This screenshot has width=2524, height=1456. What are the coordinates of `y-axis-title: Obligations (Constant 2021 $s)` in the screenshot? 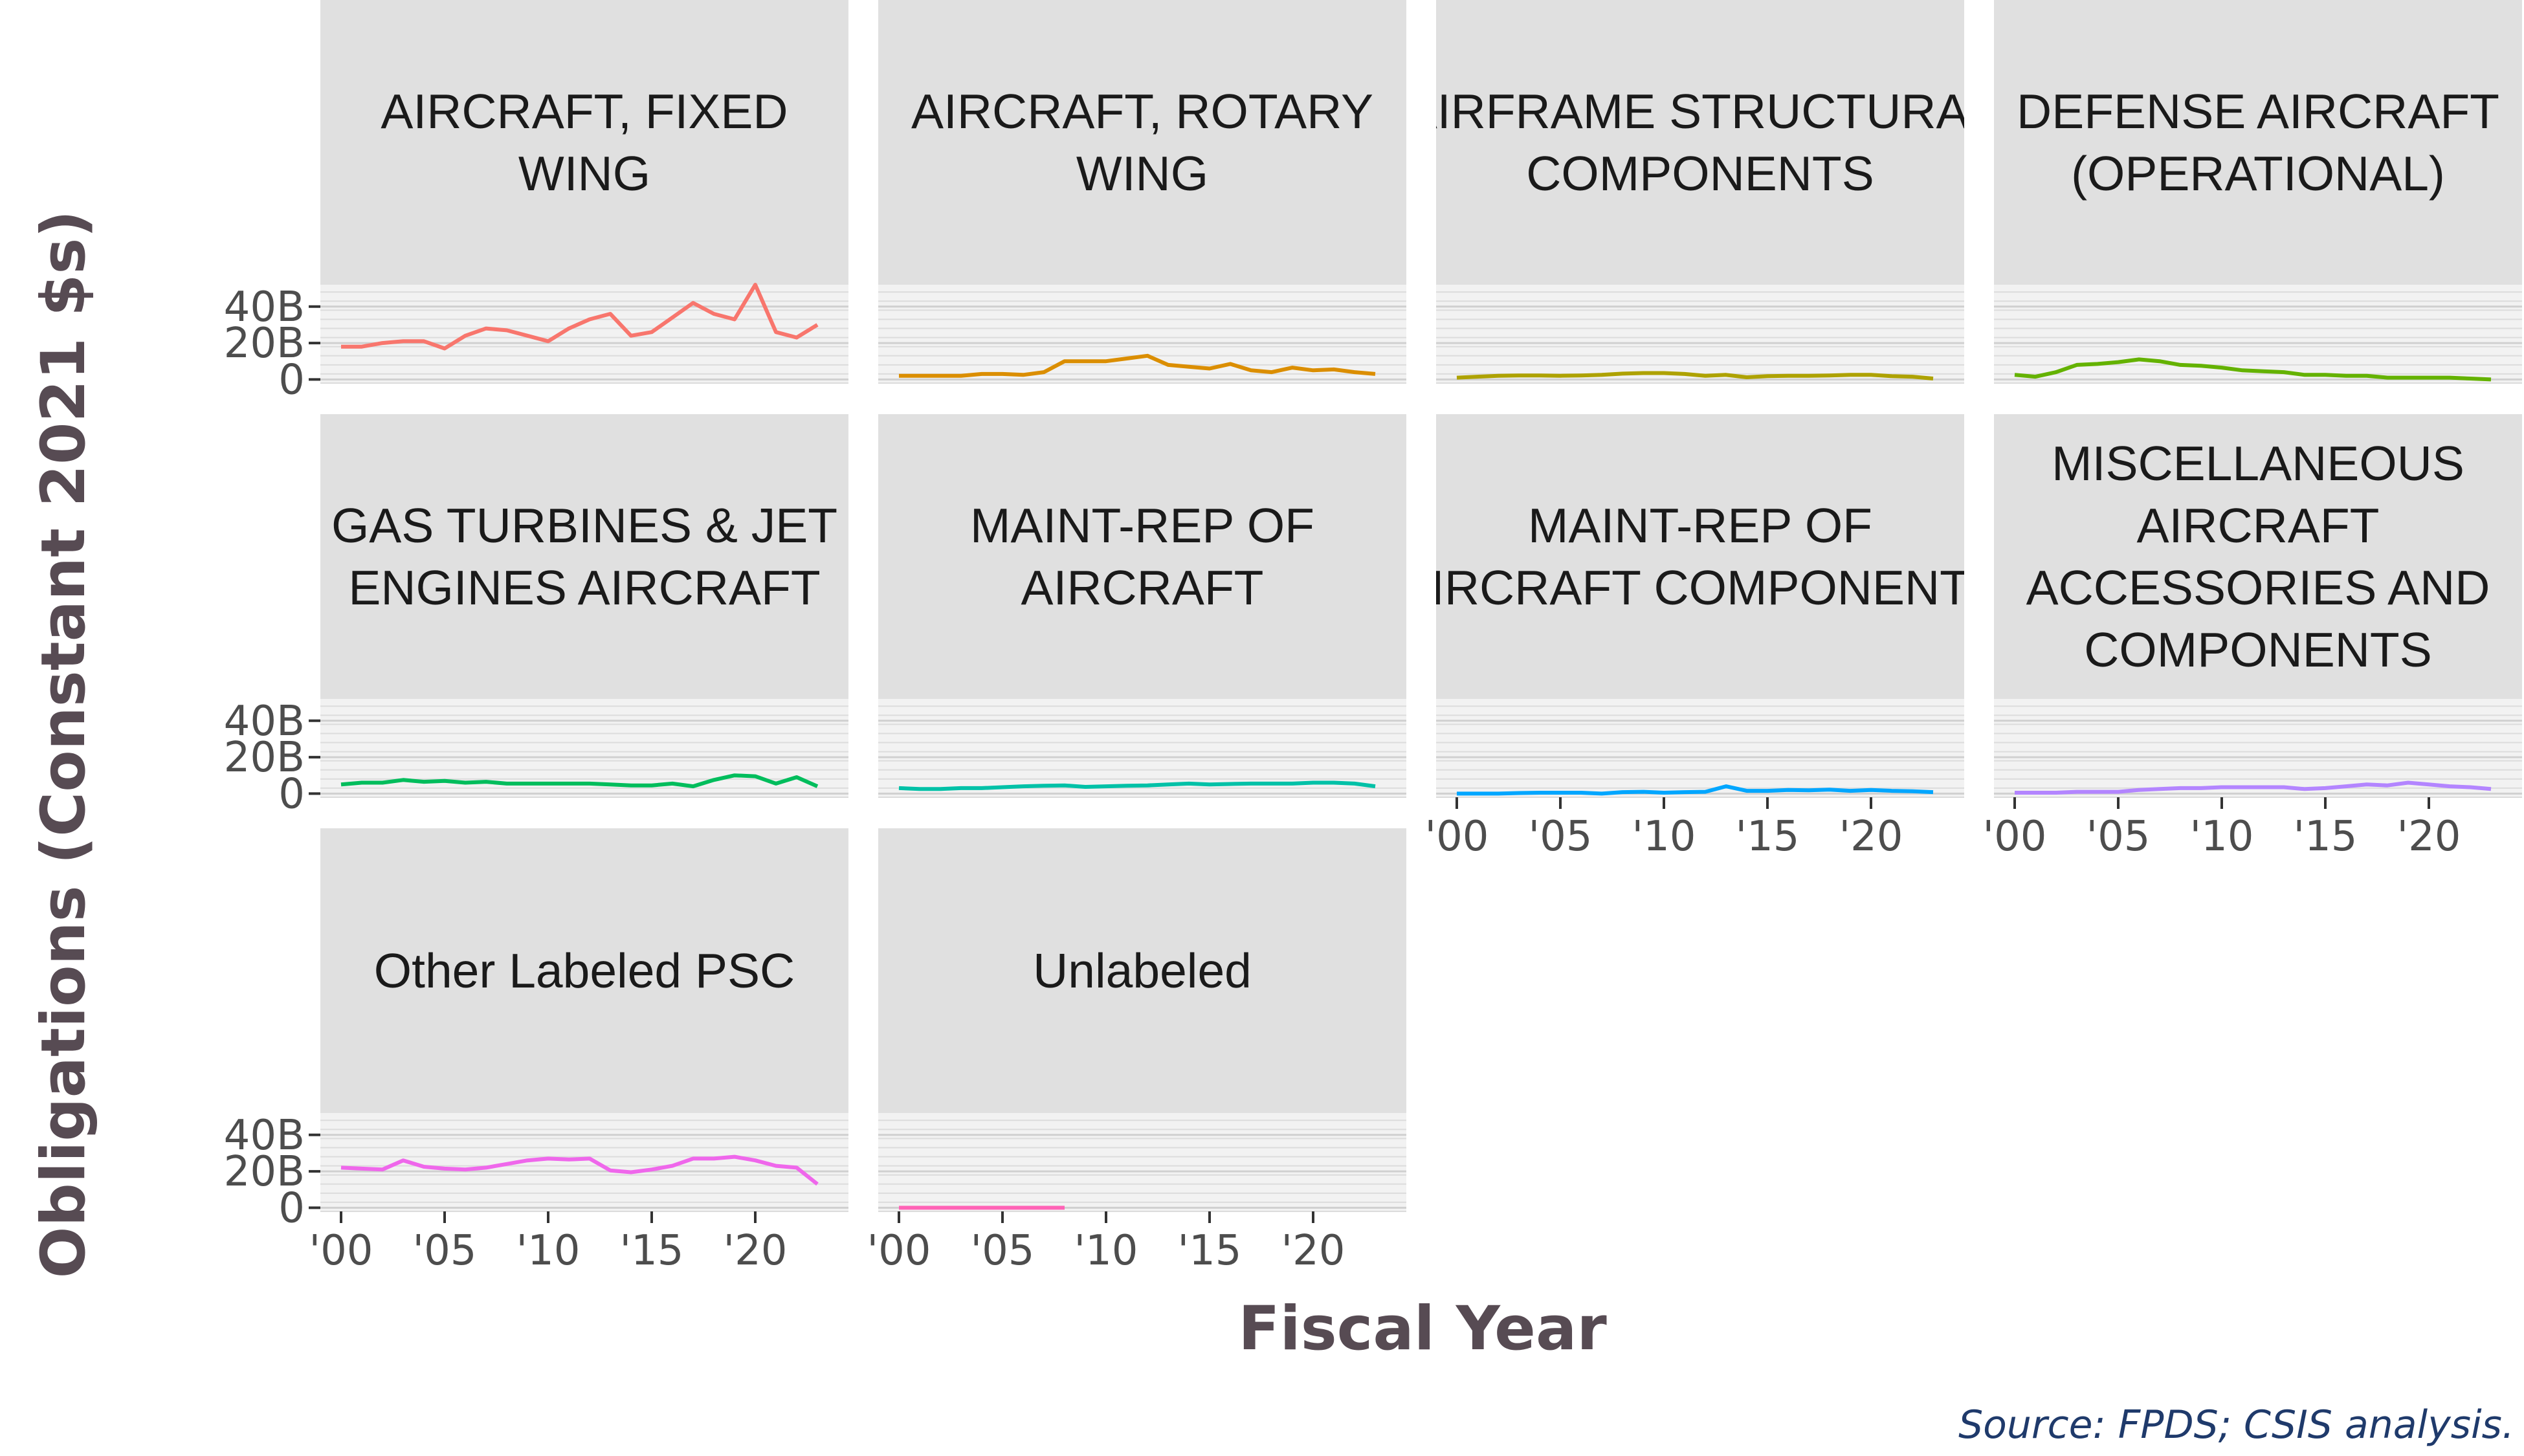 It's located at (63, 744).